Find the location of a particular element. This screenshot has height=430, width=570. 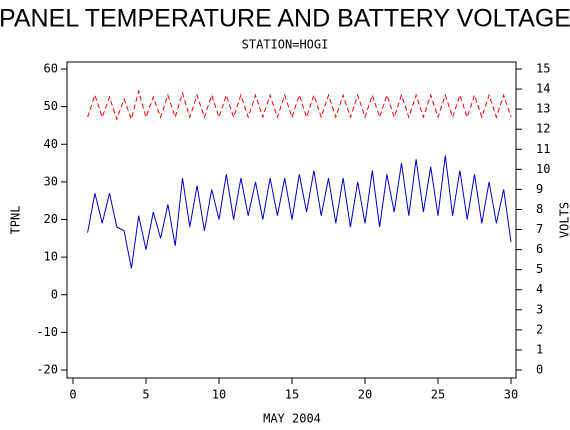

y2-tick-label: 14 is located at coordinates (543, 89).